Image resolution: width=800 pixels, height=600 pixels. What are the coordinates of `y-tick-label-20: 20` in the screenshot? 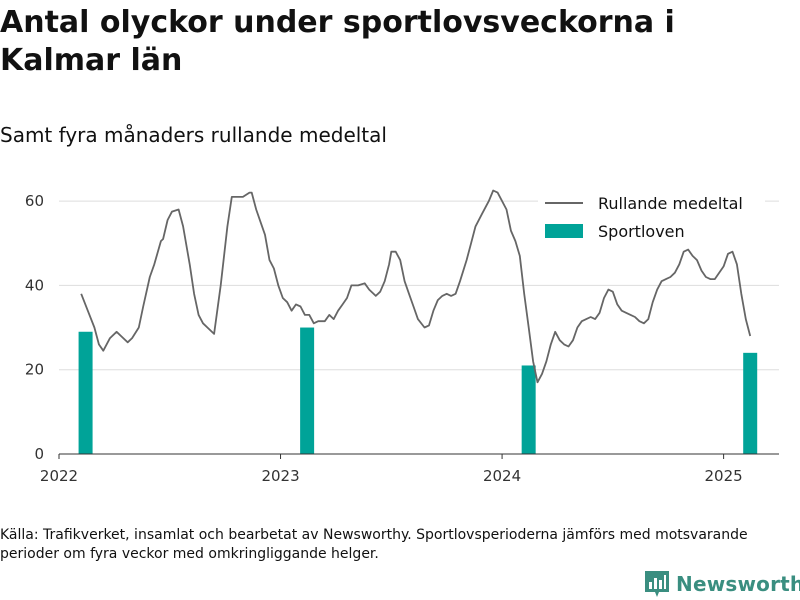 It's located at (34, 370).